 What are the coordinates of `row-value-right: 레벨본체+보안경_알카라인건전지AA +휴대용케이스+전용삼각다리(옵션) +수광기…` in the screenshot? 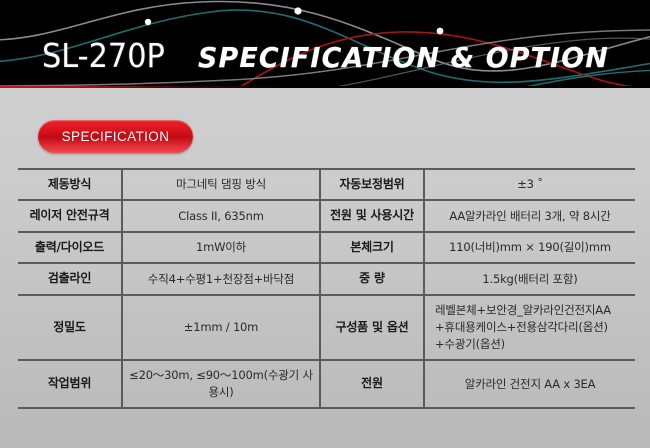 It's located at (529, 327).